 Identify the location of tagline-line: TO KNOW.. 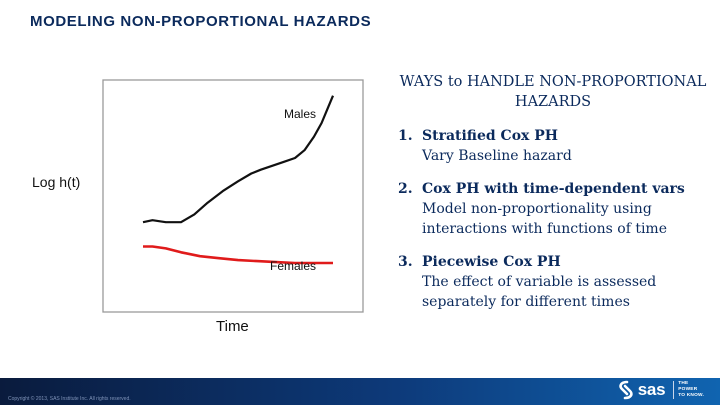
(691, 395).